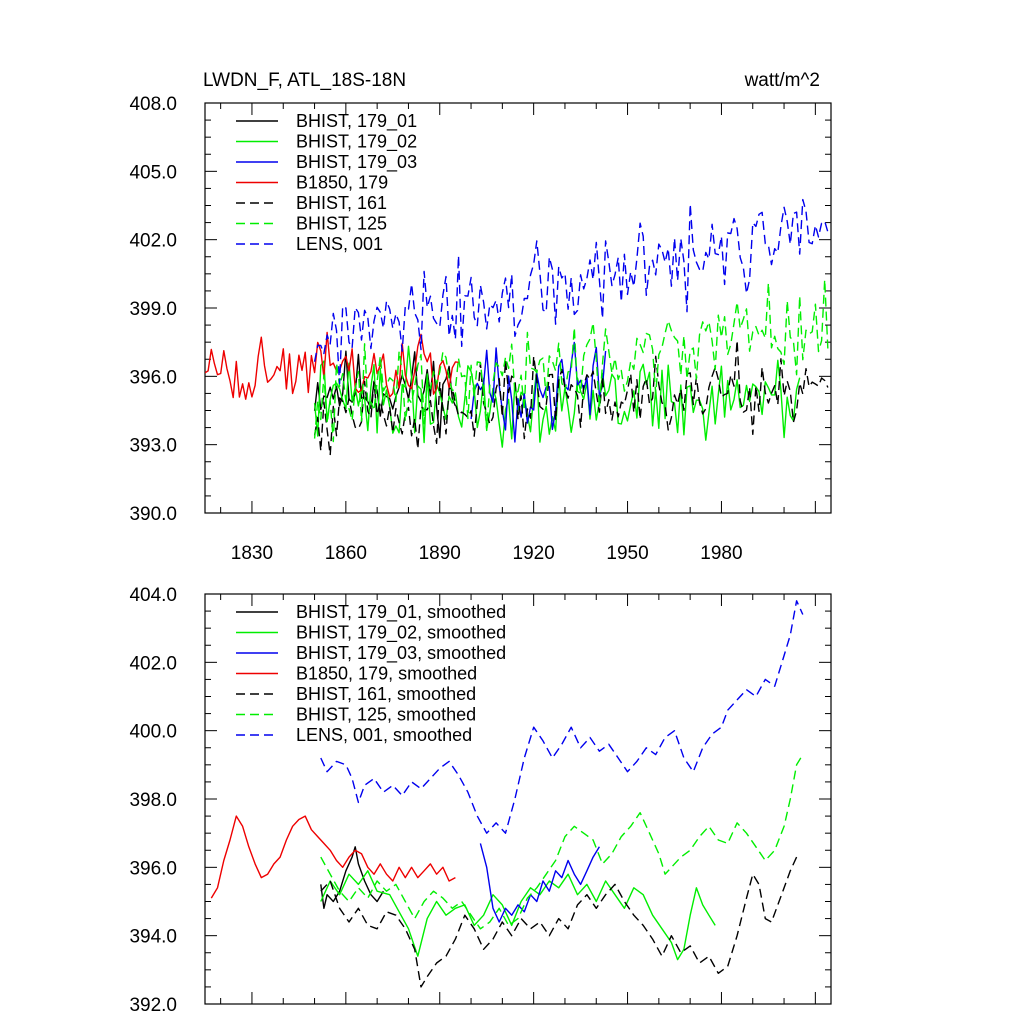 The width and height of the screenshot is (1024, 1024). I want to click on top-xtick-label: 1890, so click(440, 553).